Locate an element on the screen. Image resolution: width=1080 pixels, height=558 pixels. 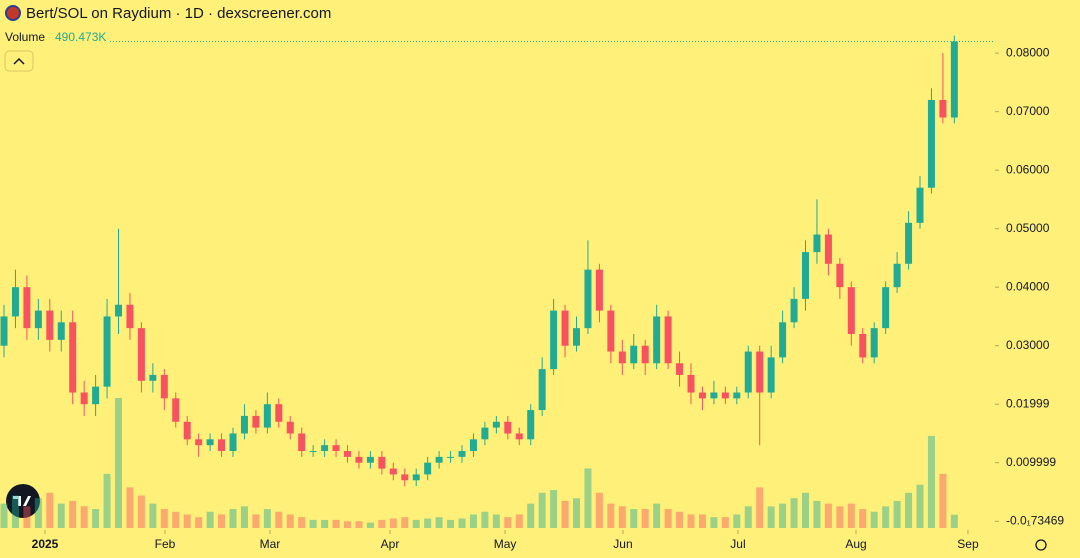
volume-value: 490.473K is located at coordinates (80, 37).